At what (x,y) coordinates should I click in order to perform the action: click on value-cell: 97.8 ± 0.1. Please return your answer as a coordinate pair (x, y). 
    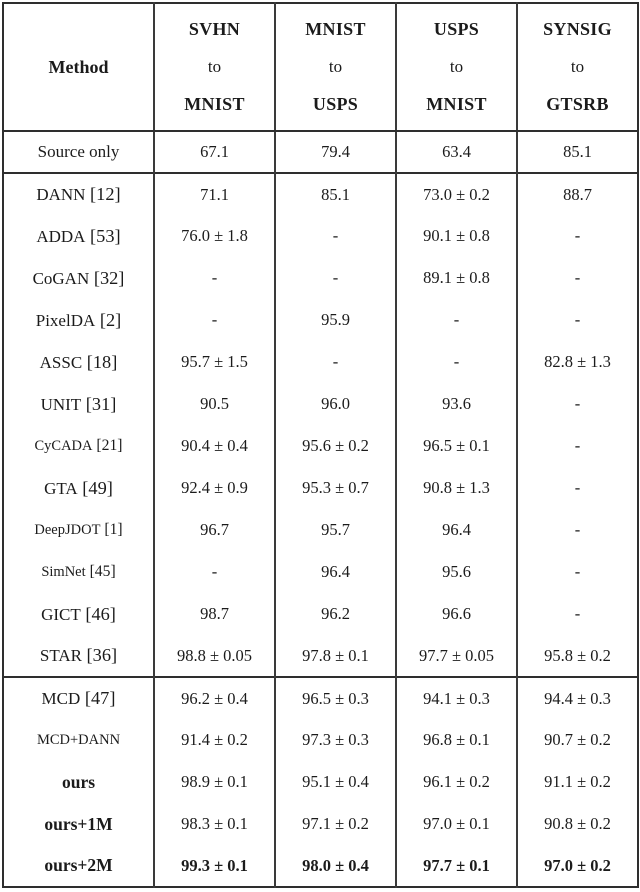
    Looking at the image, I should click on (335, 656).